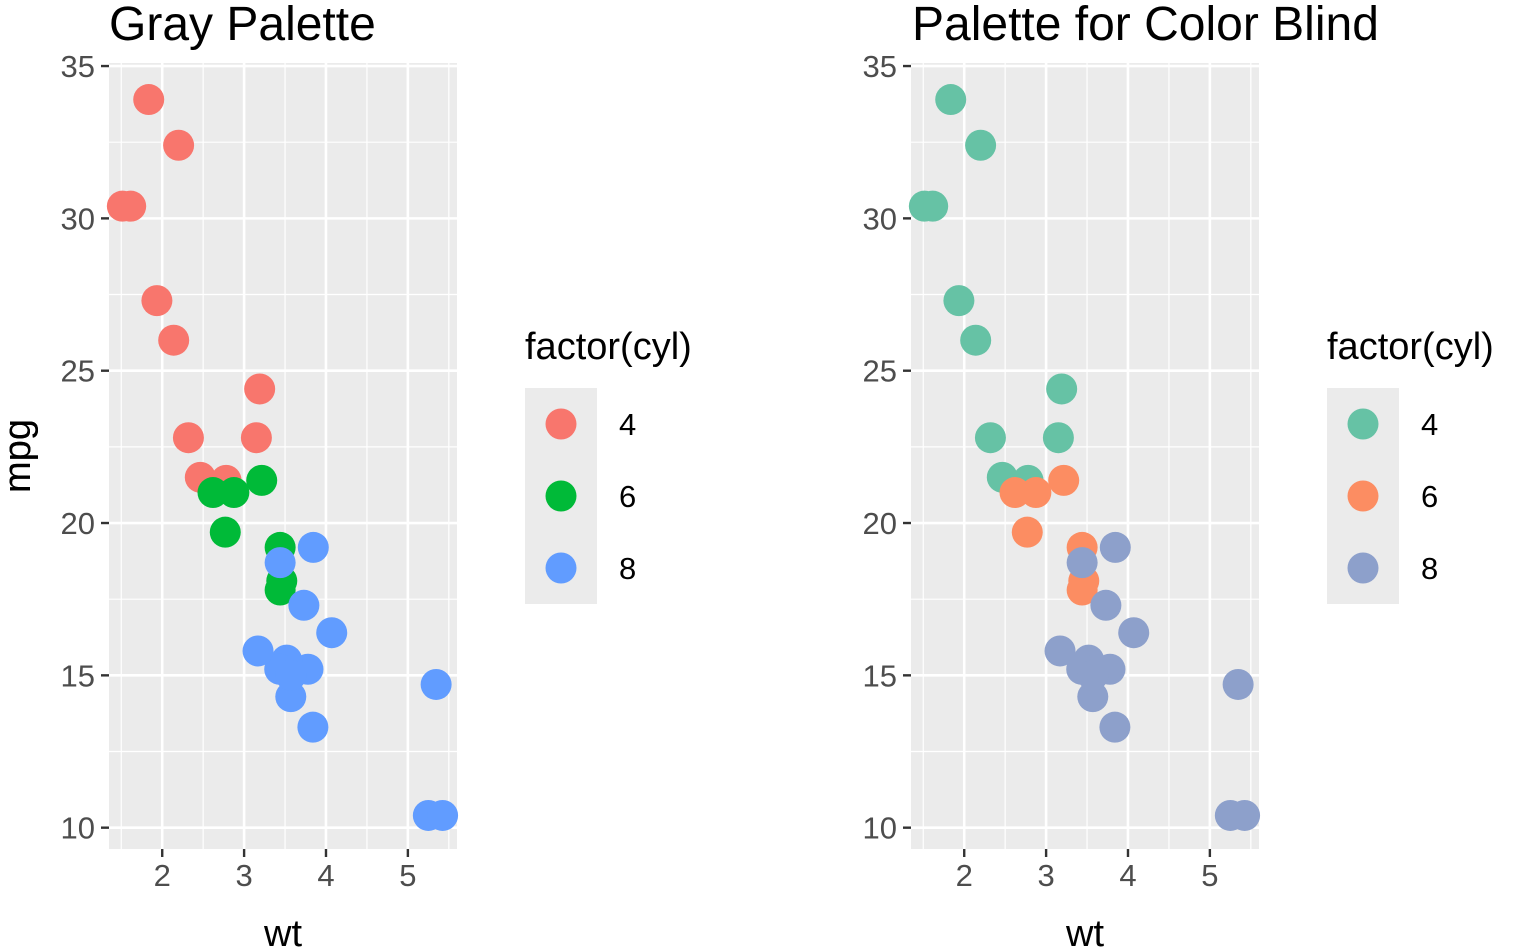  I want to click on chart-title: Gray Palette, so click(242, 25).